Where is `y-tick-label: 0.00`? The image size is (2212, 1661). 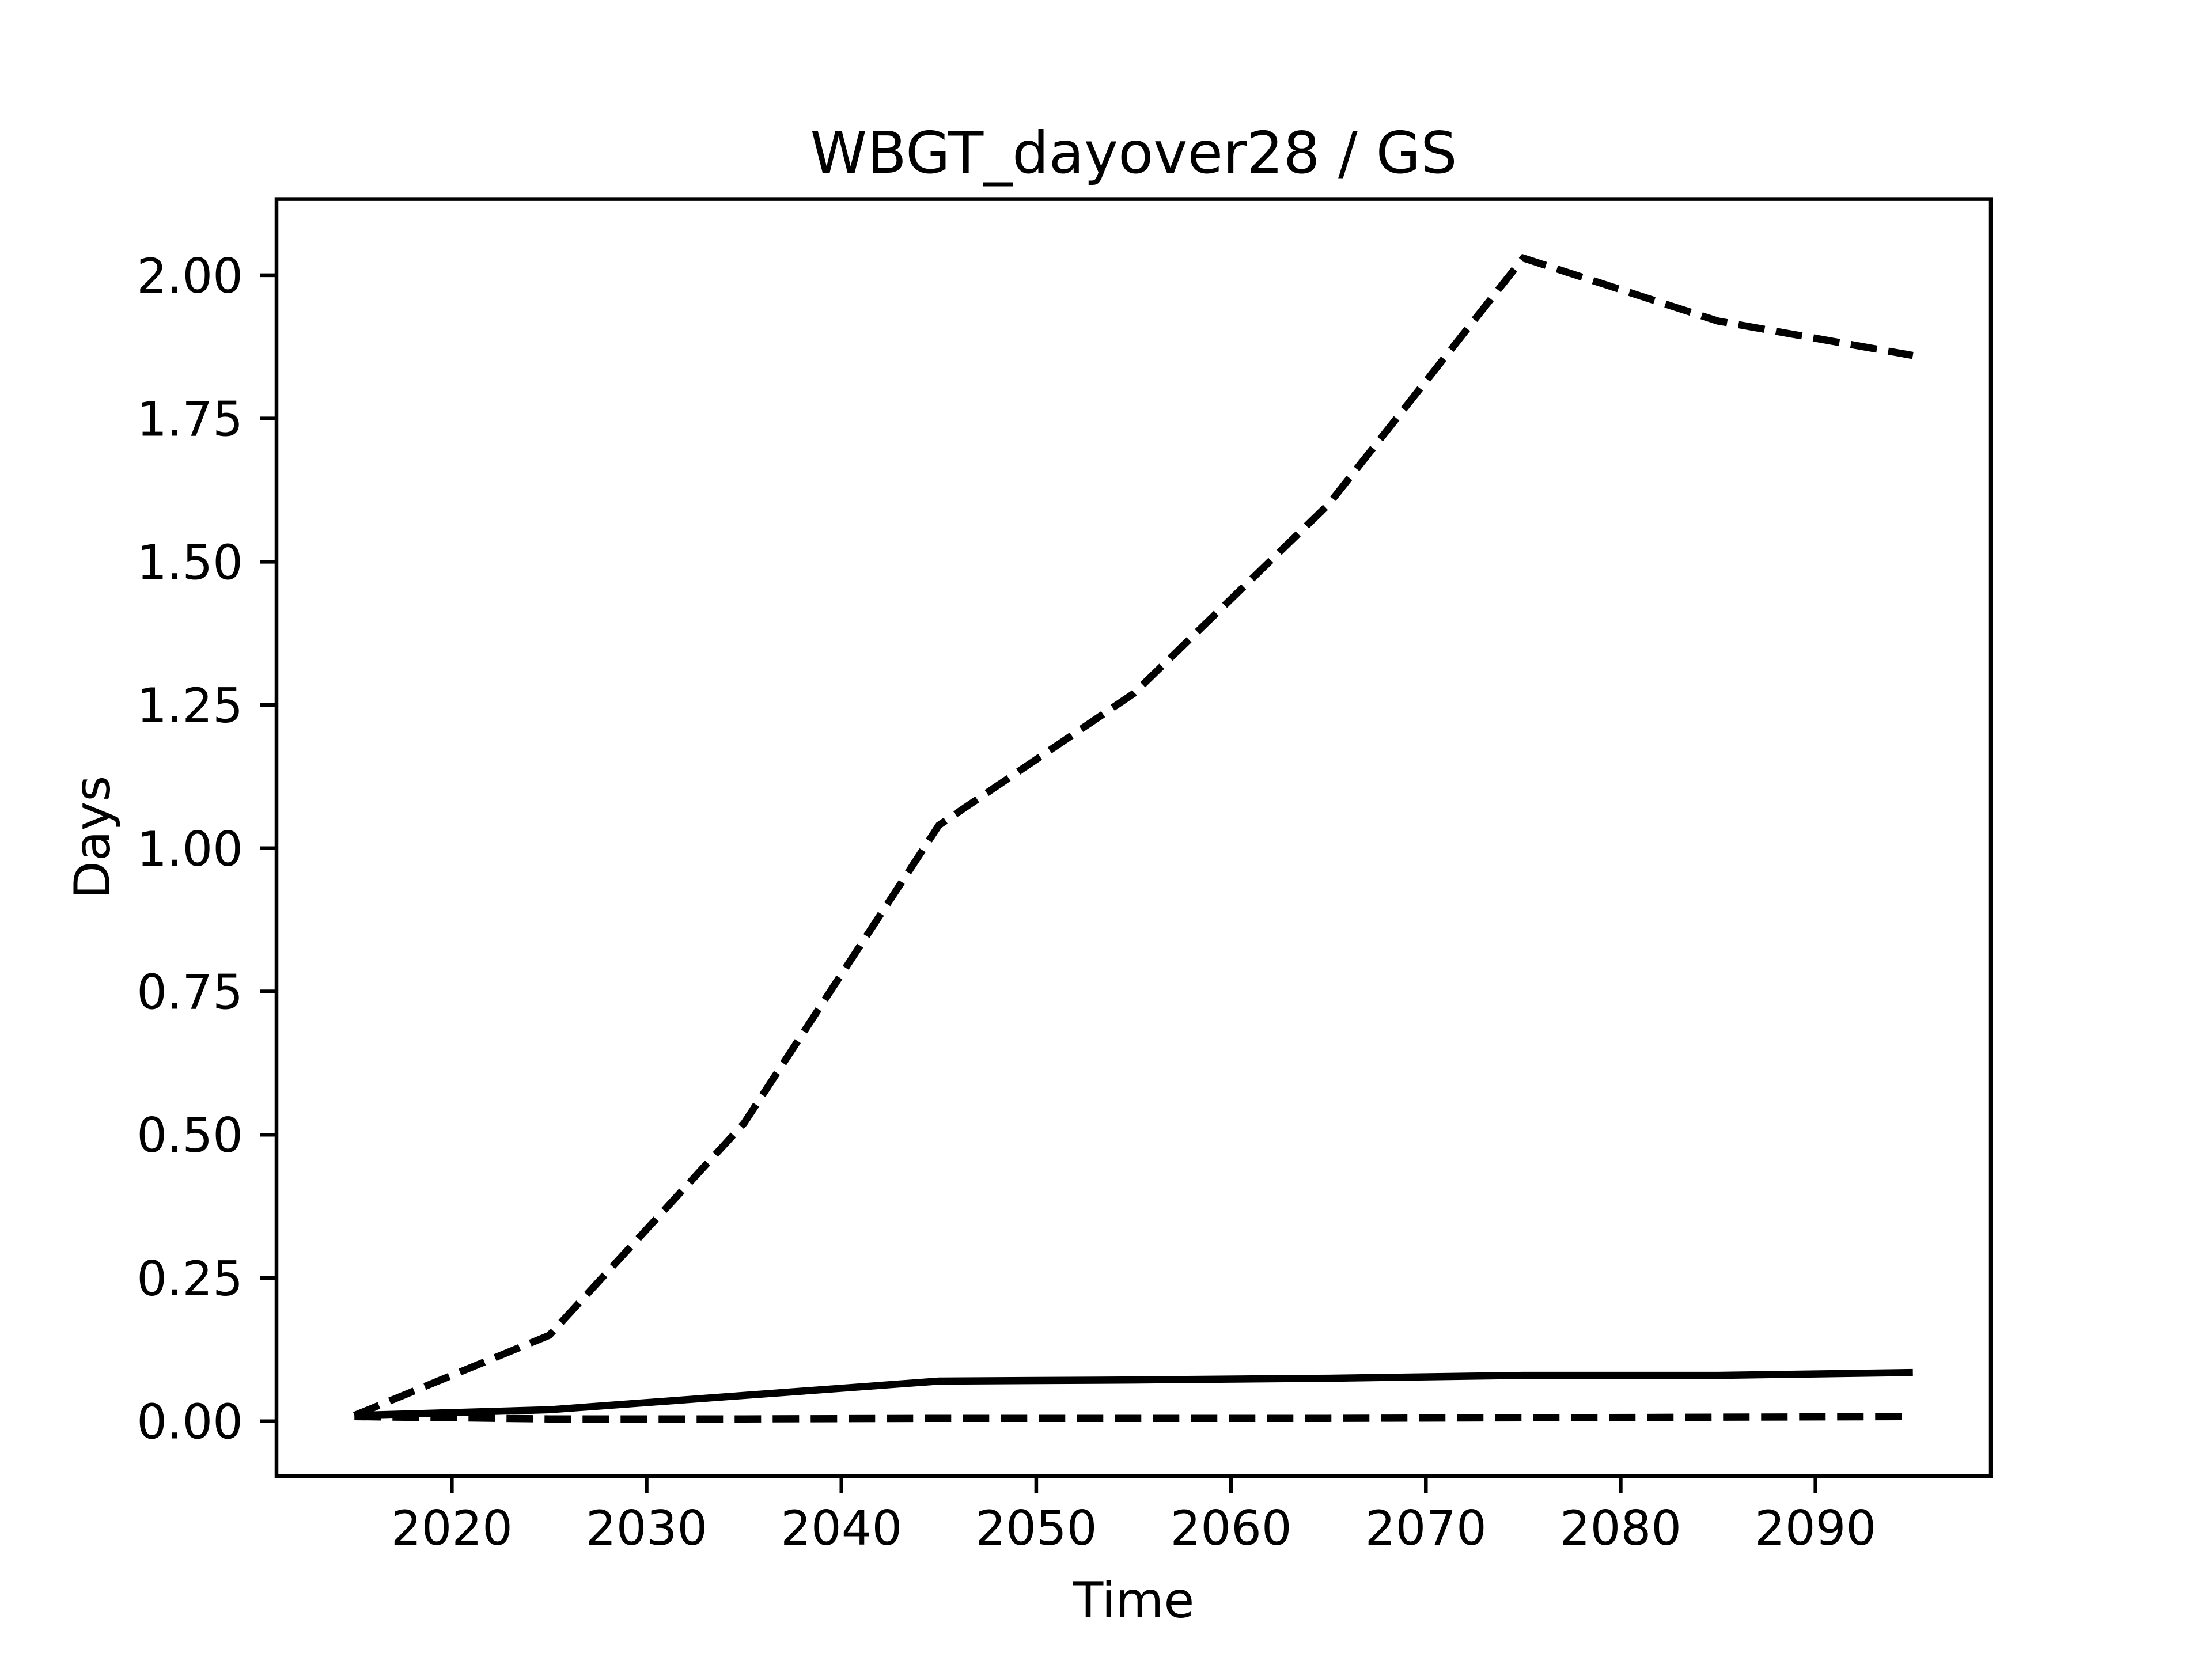
y-tick-label: 0.00 is located at coordinates (190, 1422).